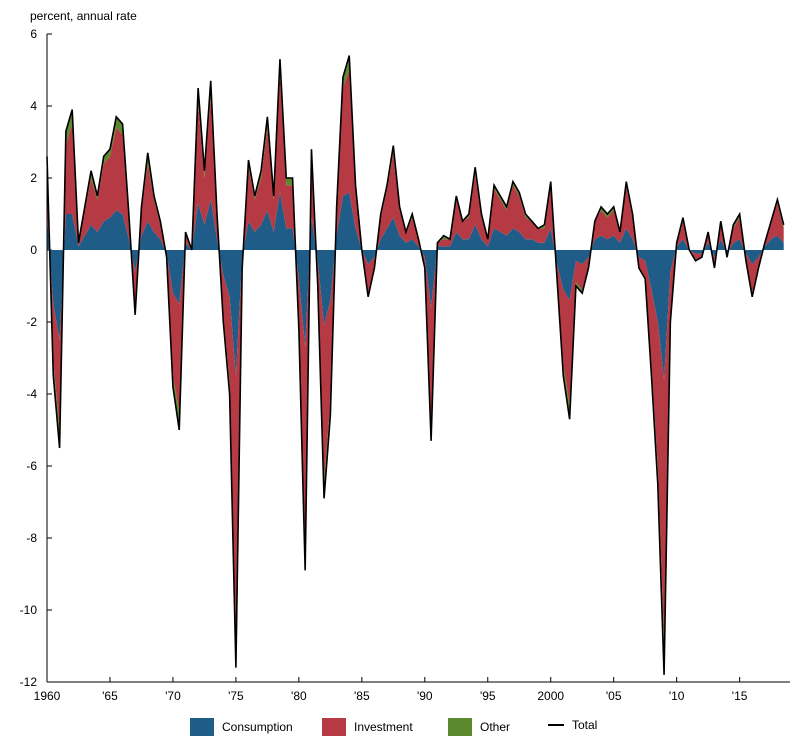  Describe the element at coordinates (29, 682) in the screenshot. I see `y-tick-label: -12` at that location.